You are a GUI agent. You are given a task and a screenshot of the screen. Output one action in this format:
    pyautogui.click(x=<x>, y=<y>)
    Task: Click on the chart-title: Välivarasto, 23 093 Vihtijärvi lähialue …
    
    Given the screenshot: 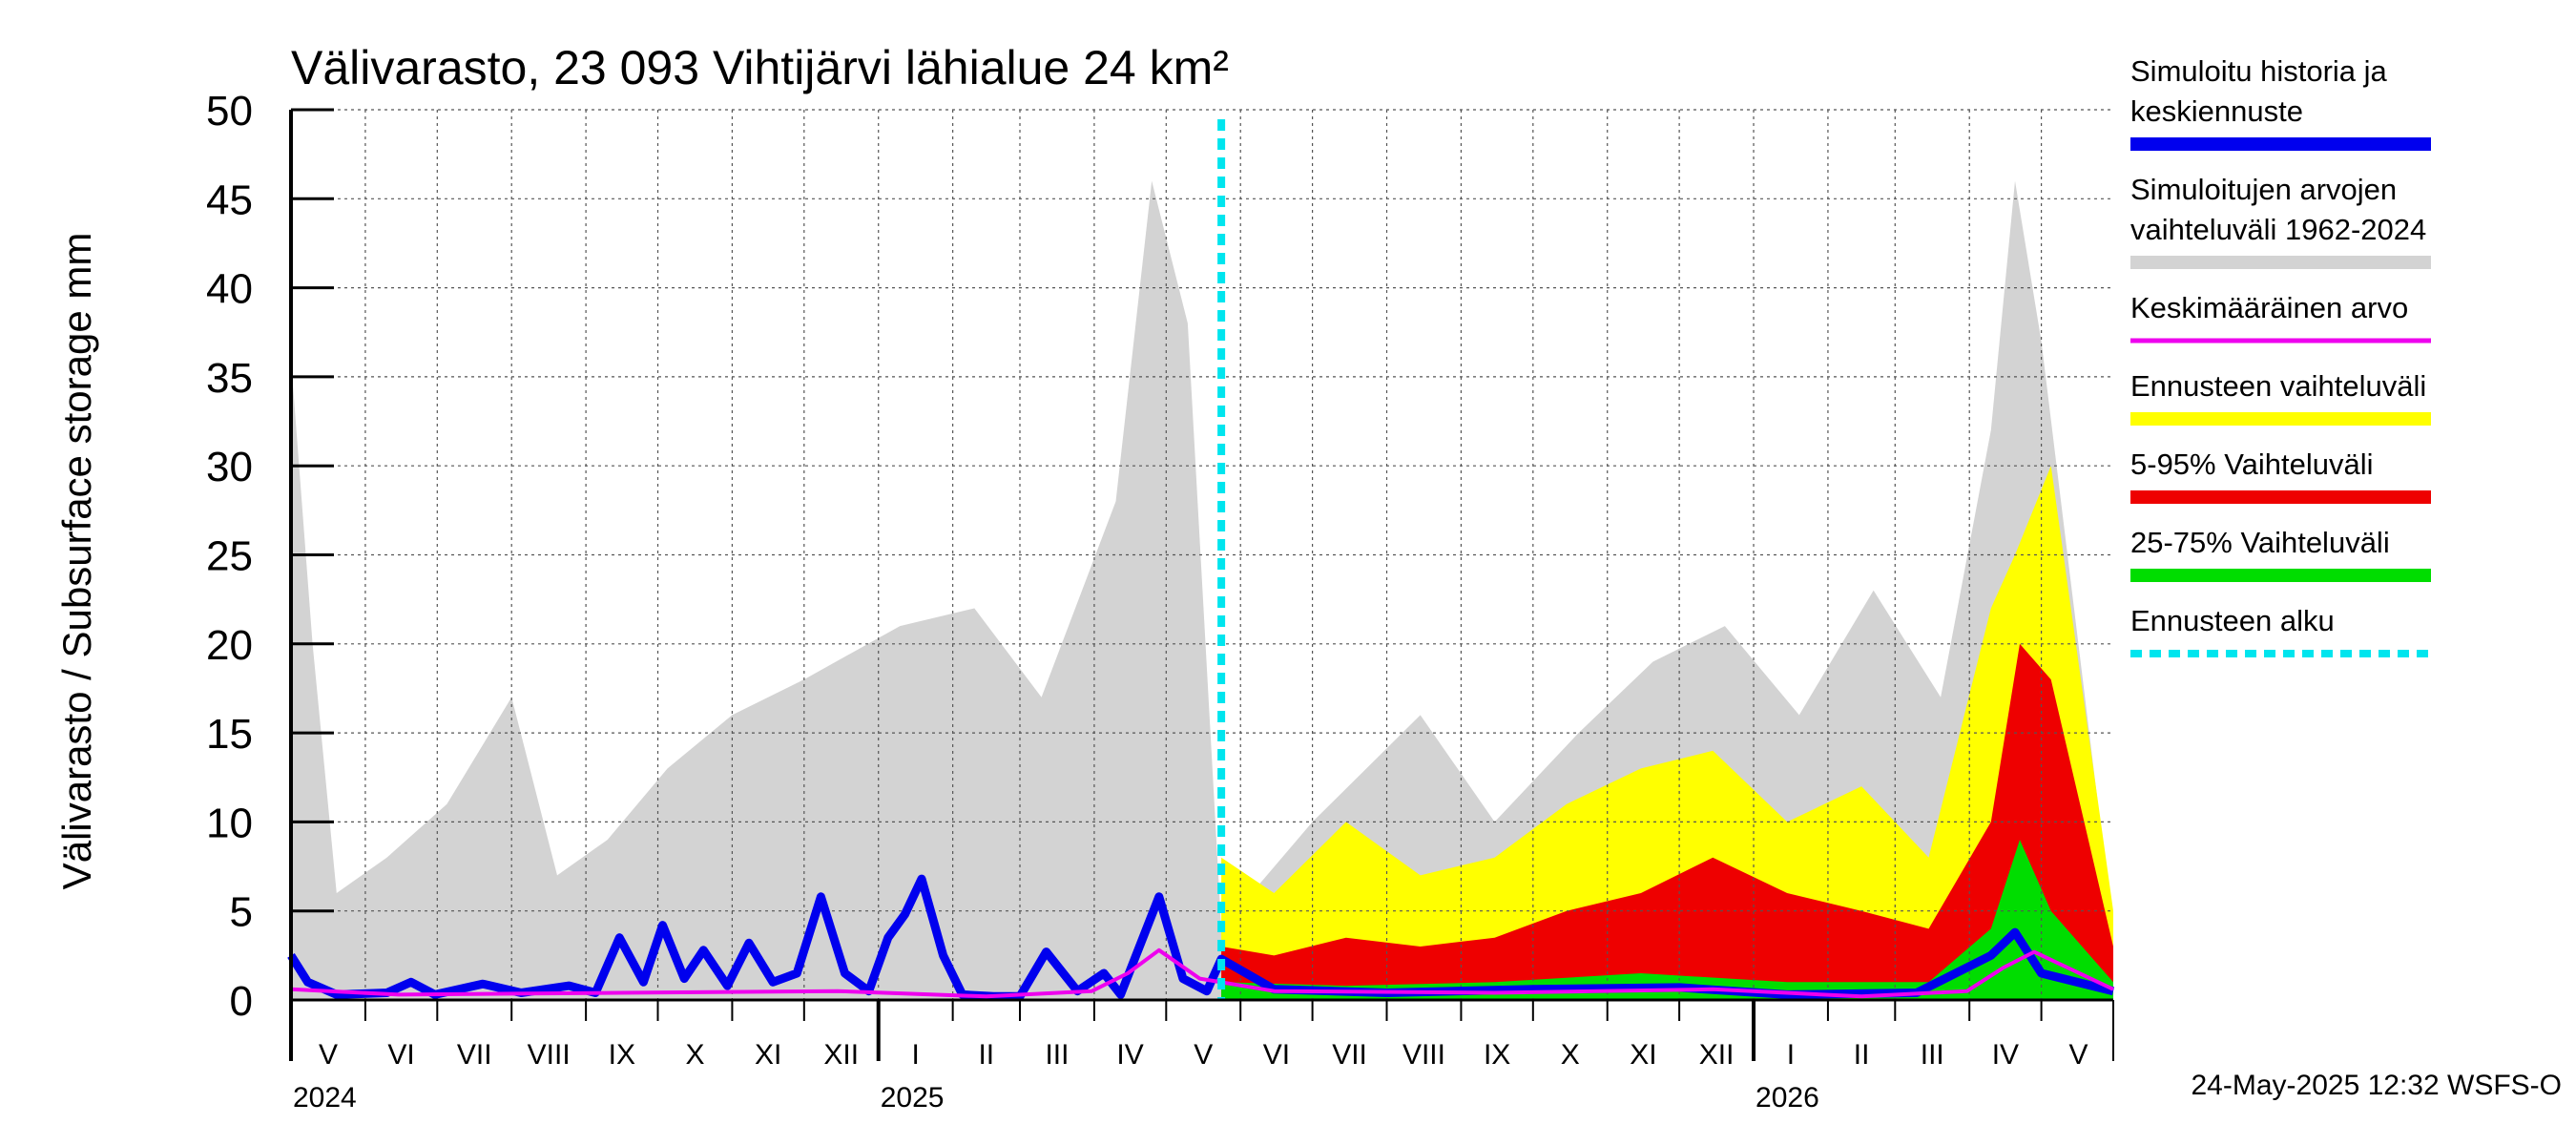 What is the action you would take?
    pyautogui.click(x=760, y=67)
    